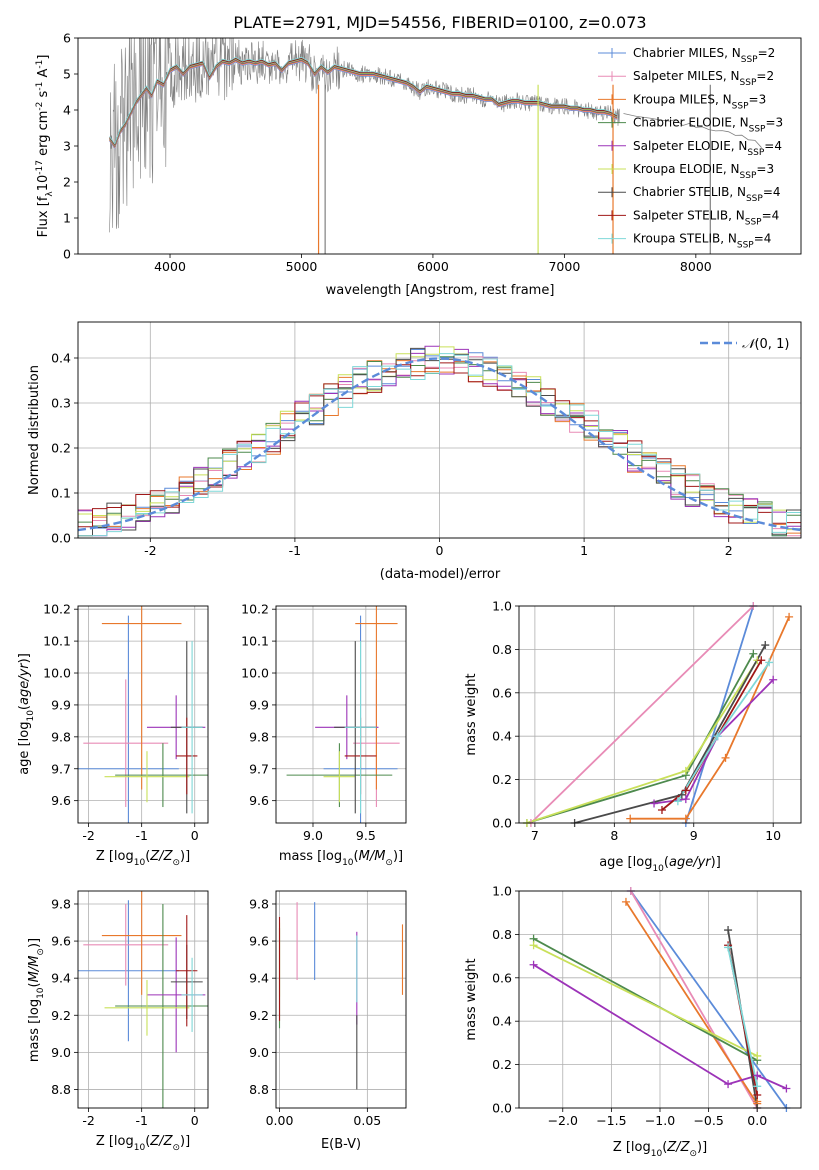 This screenshot has height=1170, width=819. What do you see at coordinates (367, 1120) in the screenshot?
I see `x-tick-label: 0.05` at bounding box center [367, 1120].